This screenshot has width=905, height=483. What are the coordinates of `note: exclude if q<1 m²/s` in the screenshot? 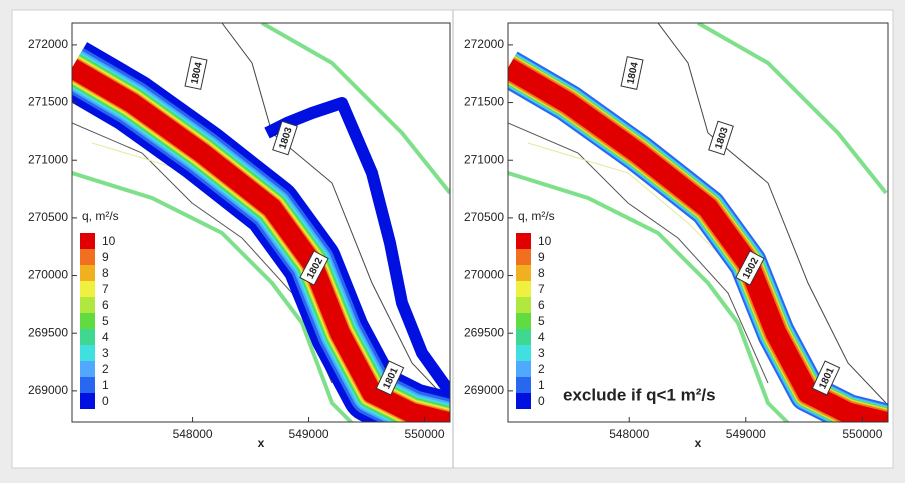 It's located at (639, 394).